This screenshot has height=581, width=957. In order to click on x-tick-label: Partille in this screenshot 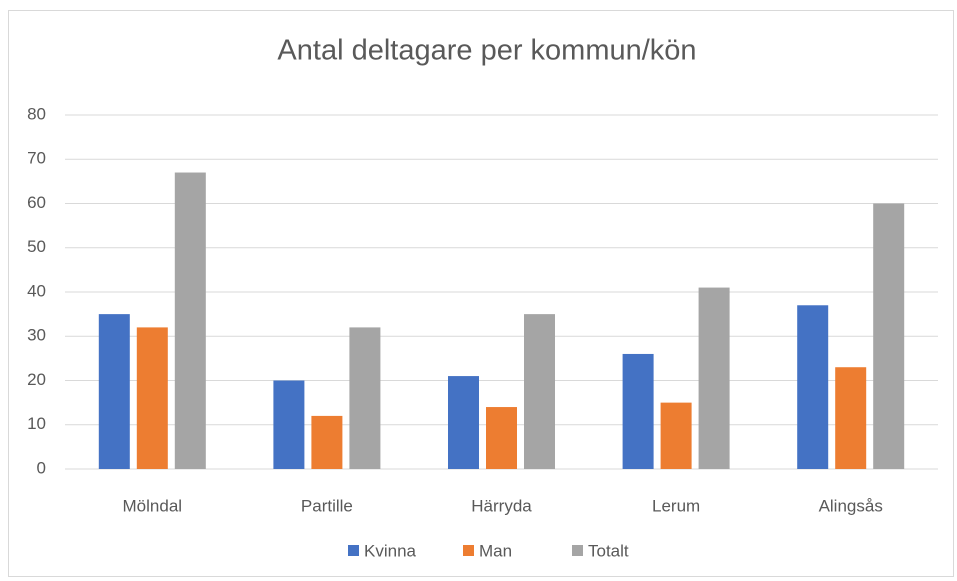, I will do `click(327, 505)`.